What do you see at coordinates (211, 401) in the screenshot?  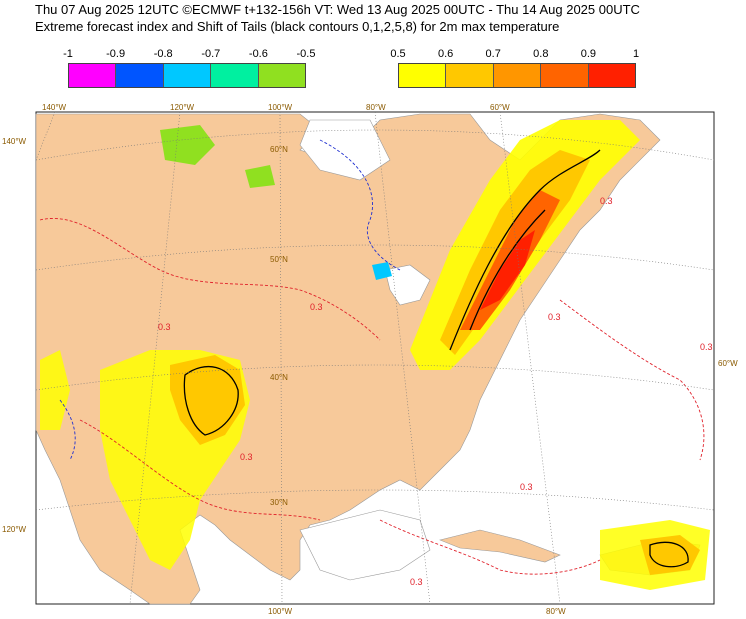 I see `sot-contour-west` at bounding box center [211, 401].